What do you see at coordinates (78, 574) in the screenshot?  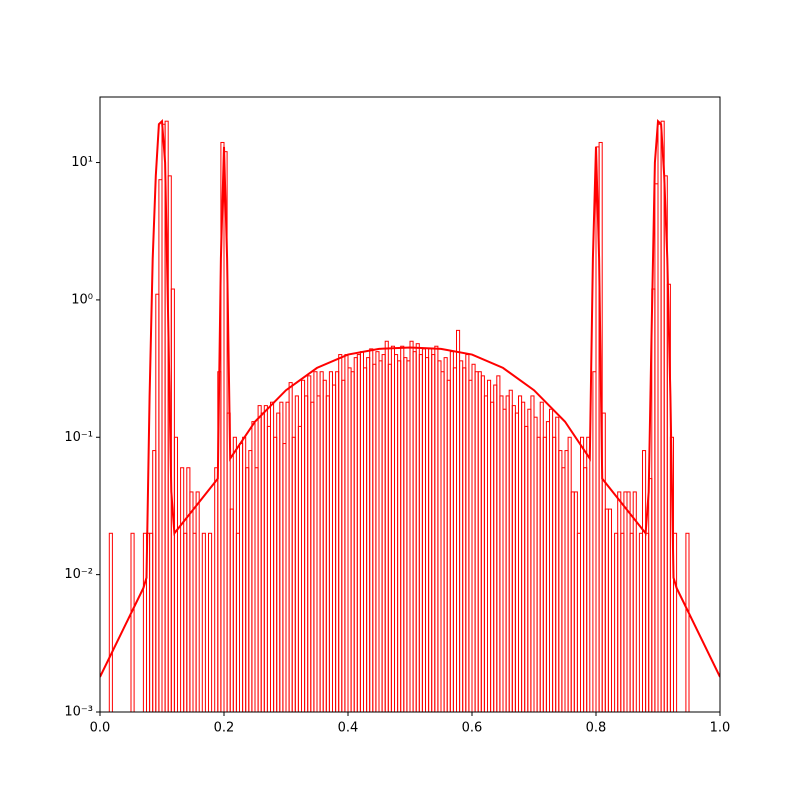 I see `y-tick-label: 10⁻²` at bounding box center [78, 574].